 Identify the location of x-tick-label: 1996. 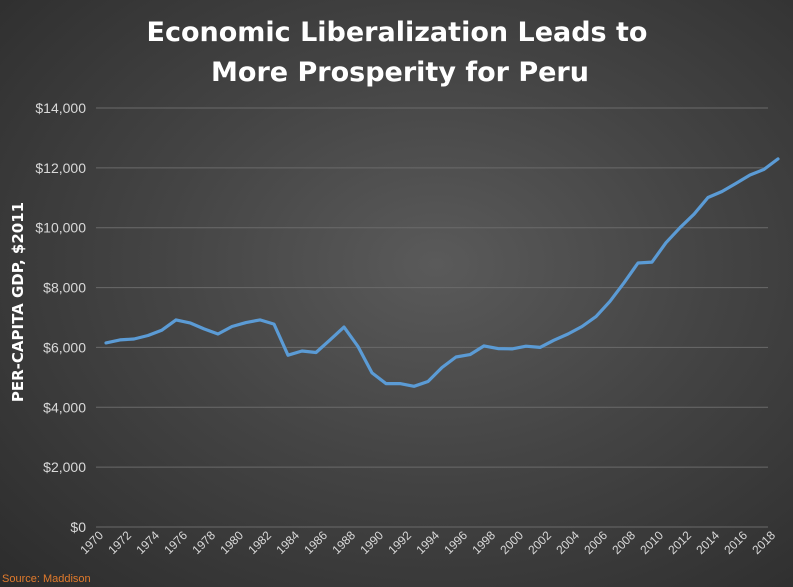
(455, 542).